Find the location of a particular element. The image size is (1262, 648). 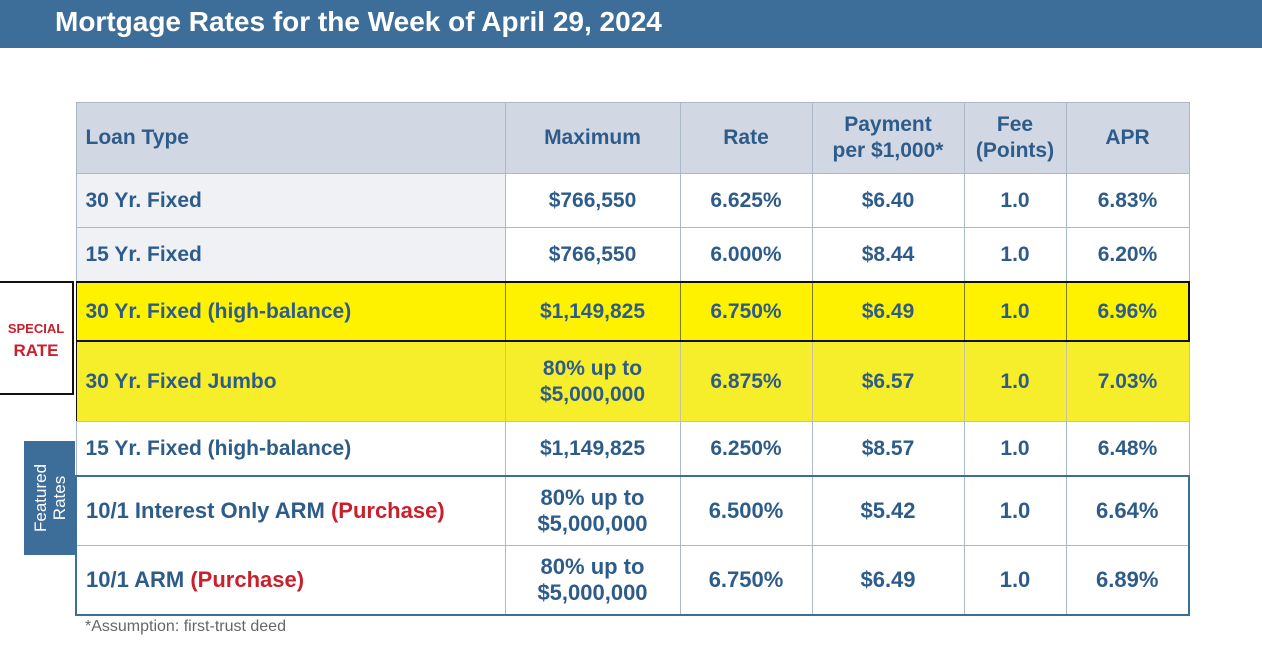

header-payment-line2: per $1,000* is located at coordinates (888, 150).